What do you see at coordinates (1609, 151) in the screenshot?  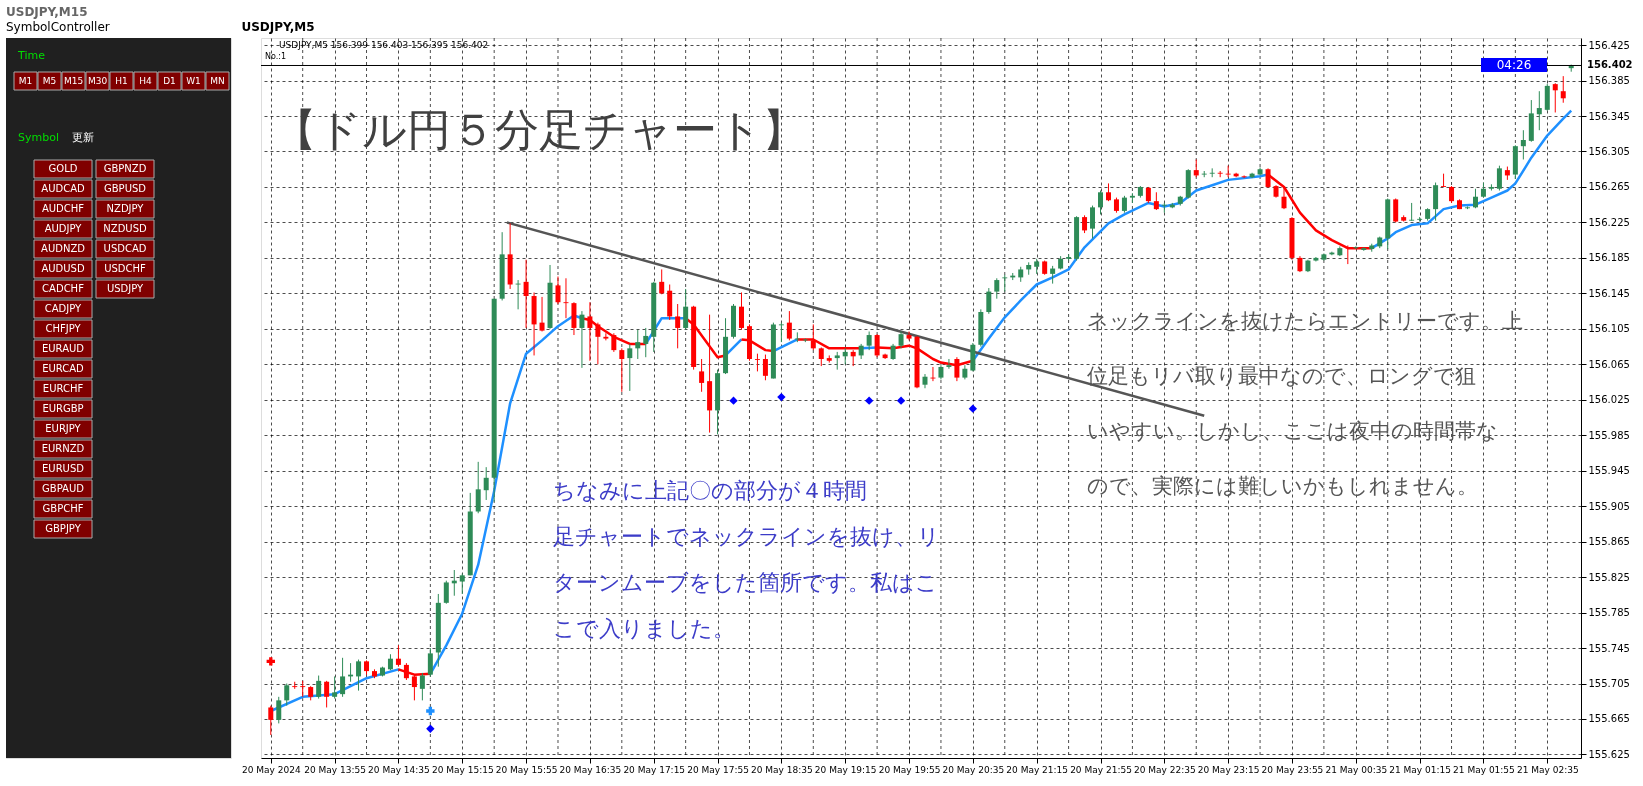 I see `y-tick-label: 156.305` at bounding box center [1609, 151].